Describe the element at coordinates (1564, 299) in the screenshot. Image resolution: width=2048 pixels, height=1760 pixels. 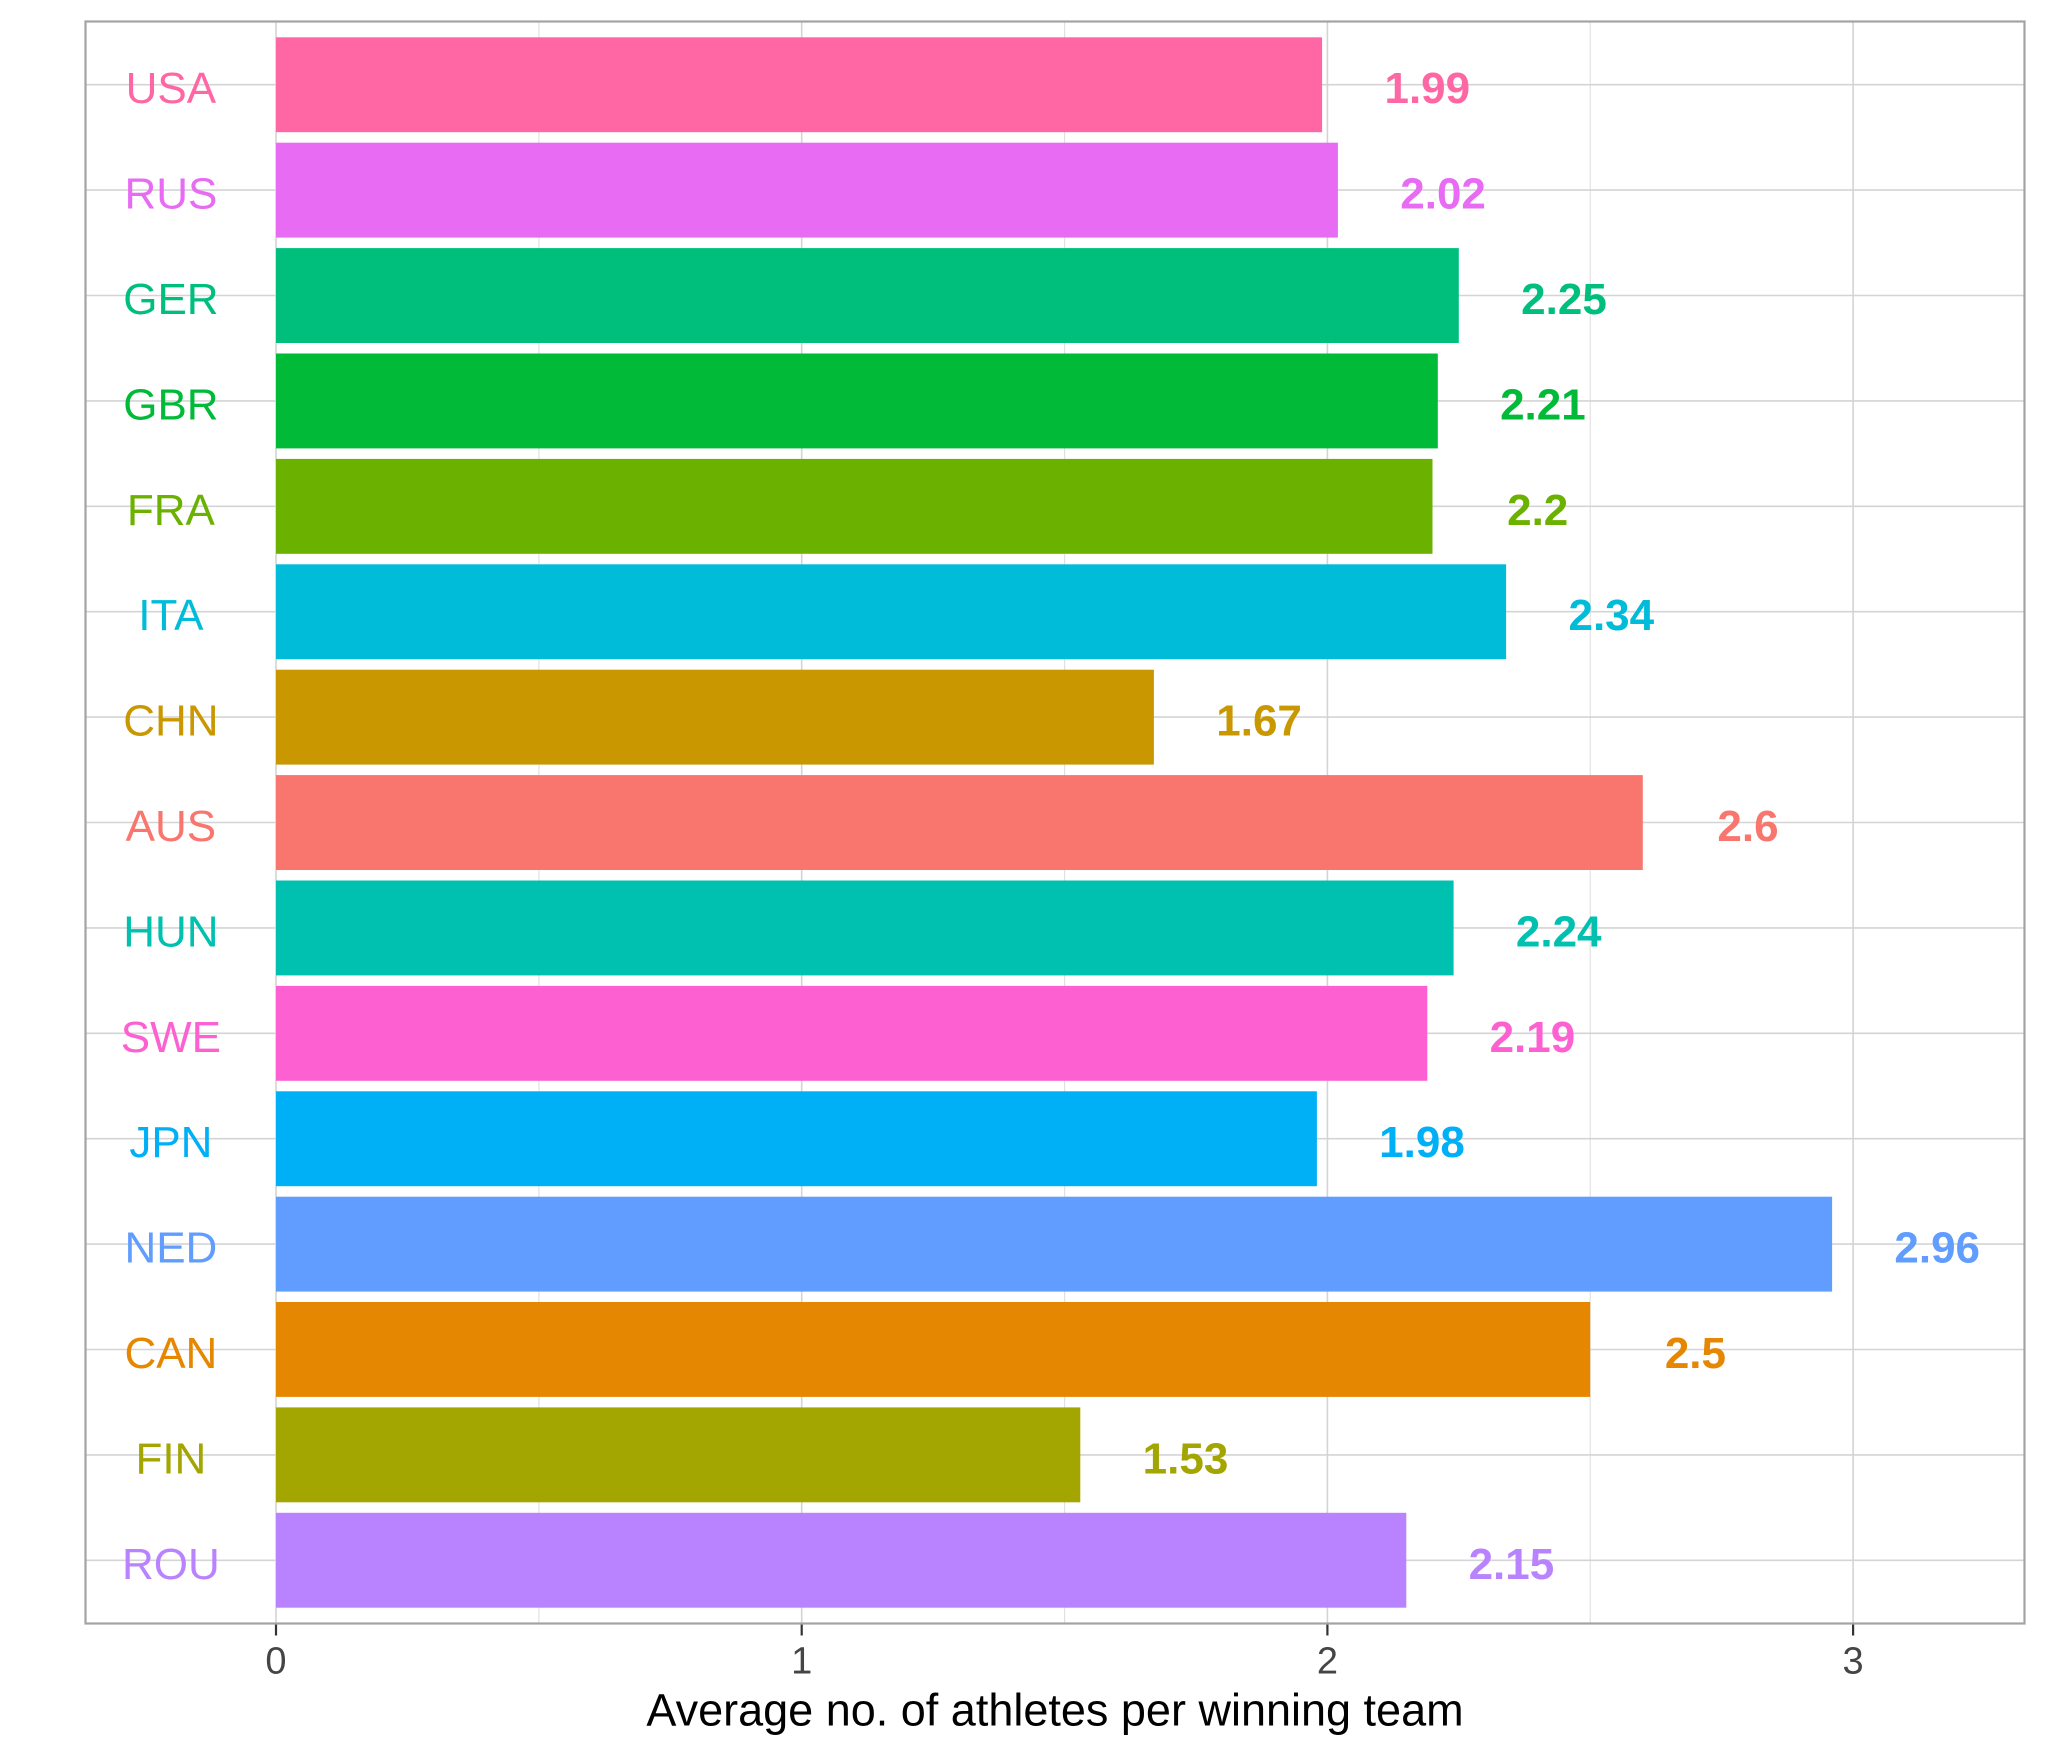
I see `svg-text: 2.25` at that location.